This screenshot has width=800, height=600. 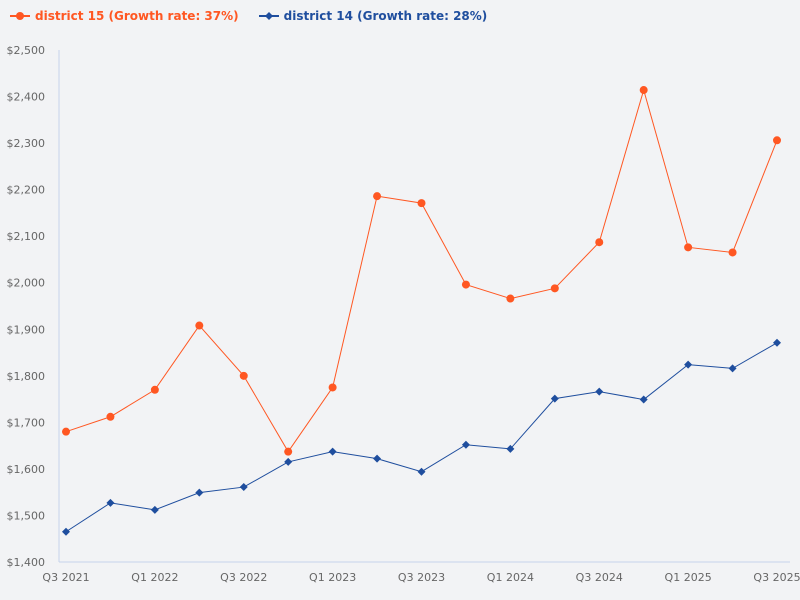 I want to click on y-tick-label: $1,700, so click(x=26, y=422).